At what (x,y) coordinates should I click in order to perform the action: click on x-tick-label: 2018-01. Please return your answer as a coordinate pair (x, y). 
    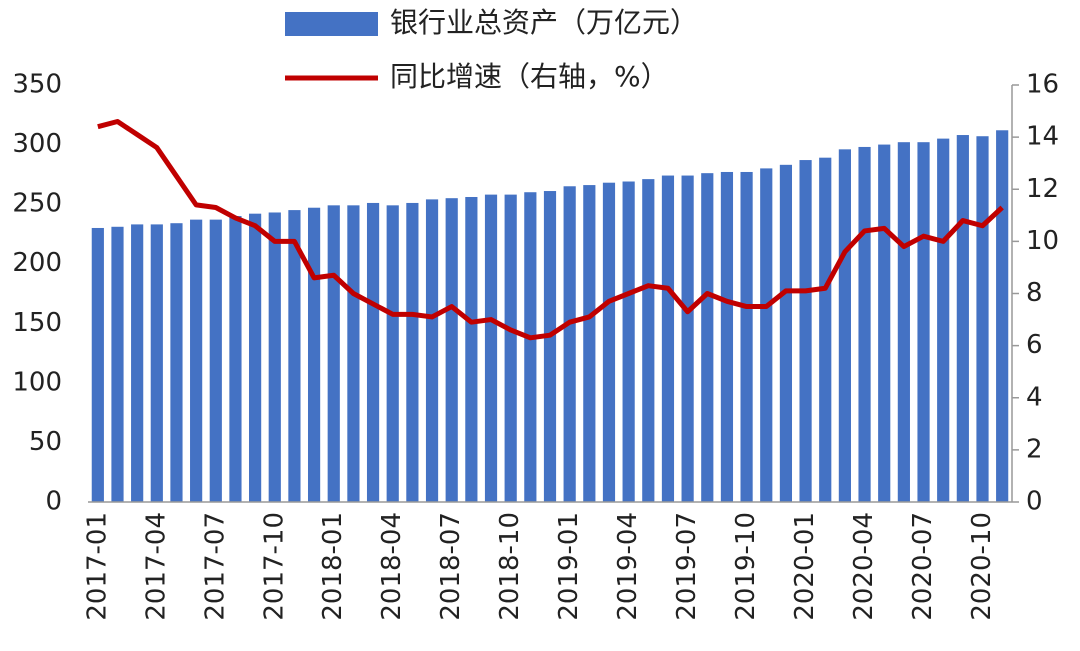
    Looking at the image, I should click on (333, 566).